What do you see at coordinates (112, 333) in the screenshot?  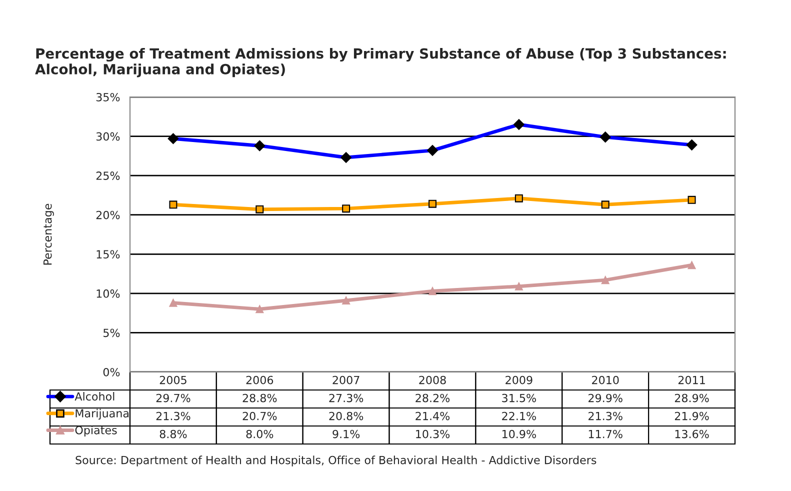 I see `y-tick-label: 5%` at bounding box center [112, 333].